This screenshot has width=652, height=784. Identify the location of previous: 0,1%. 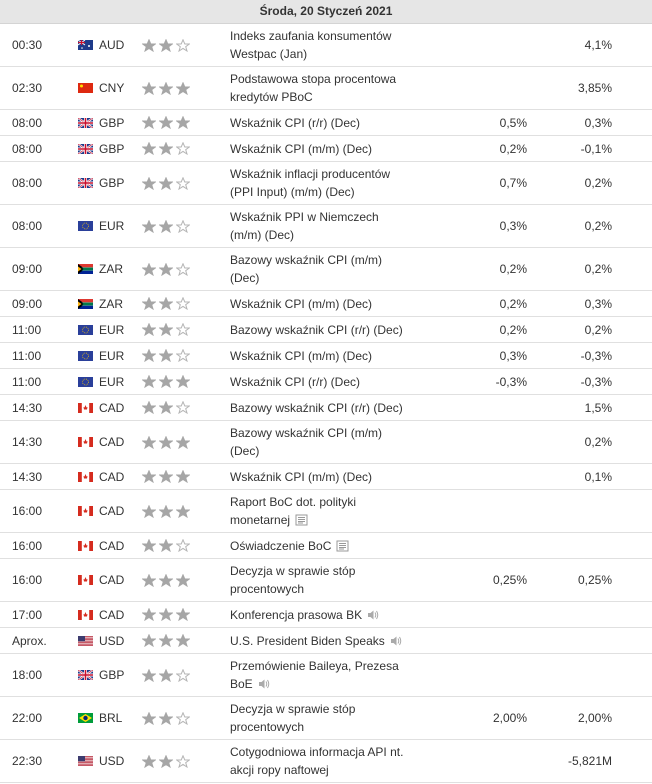
(598, 476).